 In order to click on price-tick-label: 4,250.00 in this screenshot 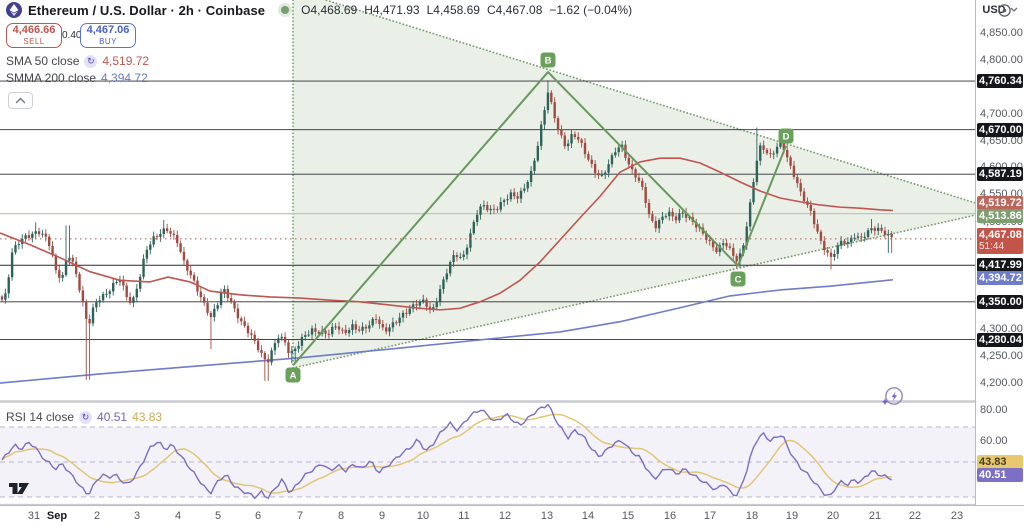, I will do `click(1001, 356)`.